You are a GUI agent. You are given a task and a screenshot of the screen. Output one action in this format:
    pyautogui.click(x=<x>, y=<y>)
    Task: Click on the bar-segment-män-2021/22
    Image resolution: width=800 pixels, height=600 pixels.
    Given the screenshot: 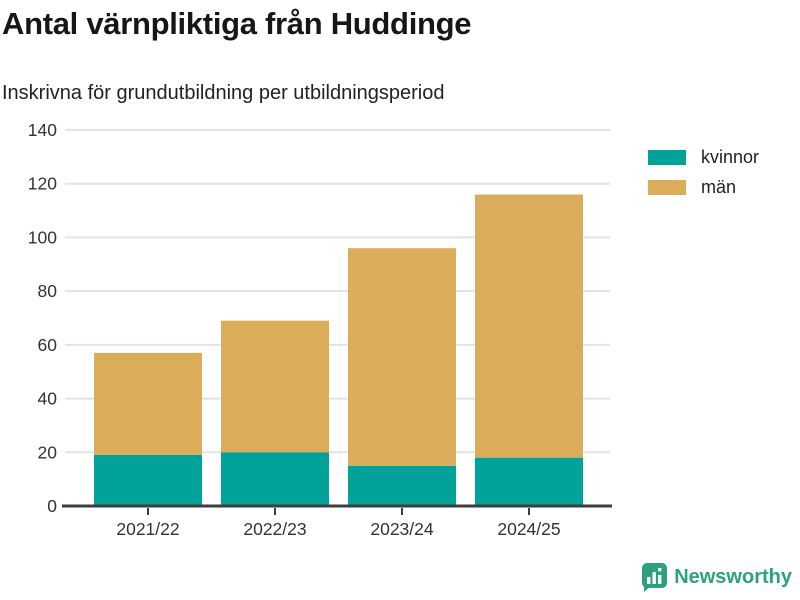 What is the action you would take?
    pyautogui.click(x=148, y=403)
    